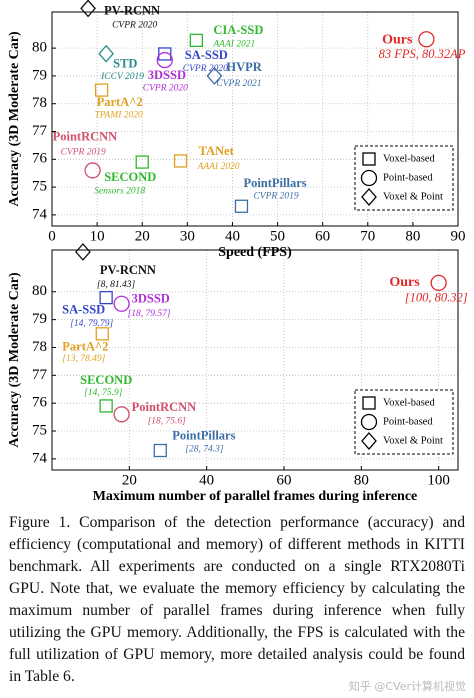  Describe the element at coordinates (52, 236) in the screenshot. I see `x-tick-label: 0` at that location.